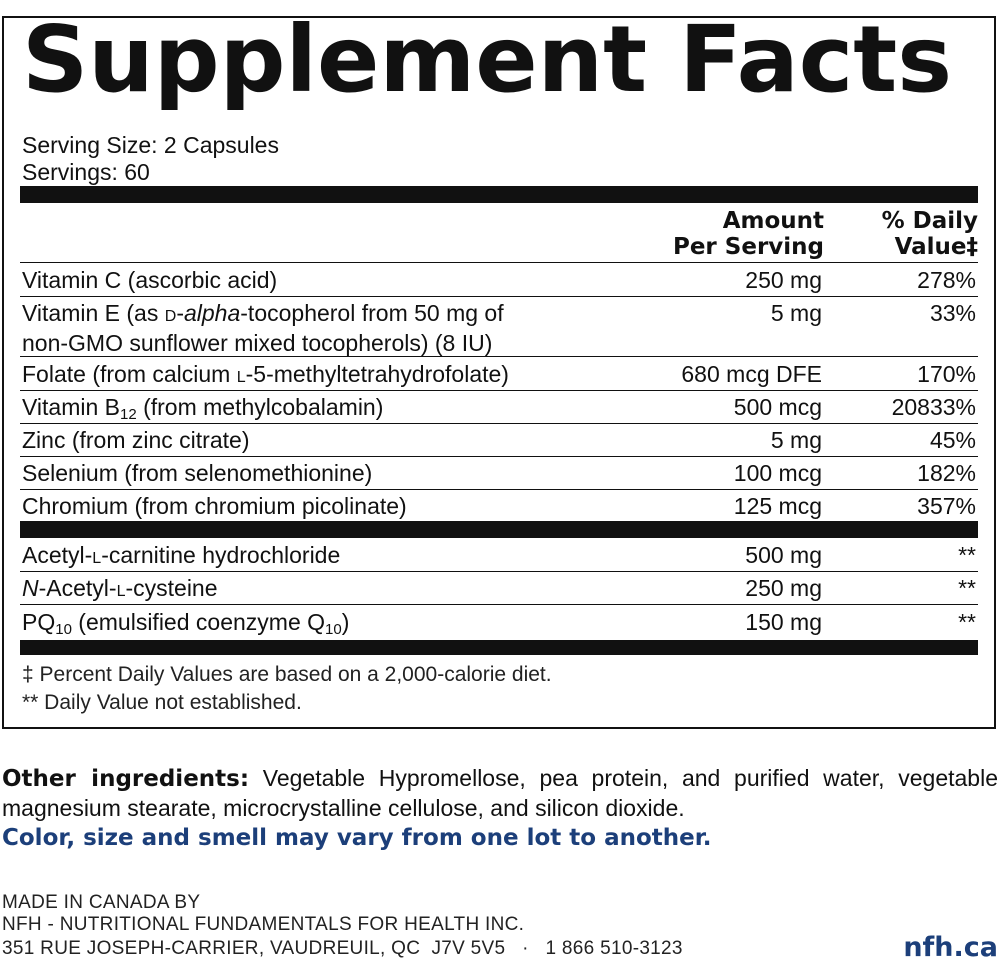 The image size is (1000, 977). What do you see at coordinates (499, 647) in the screenshot?
I see `thick-divider-bottom` at bounding box center [499, 647].